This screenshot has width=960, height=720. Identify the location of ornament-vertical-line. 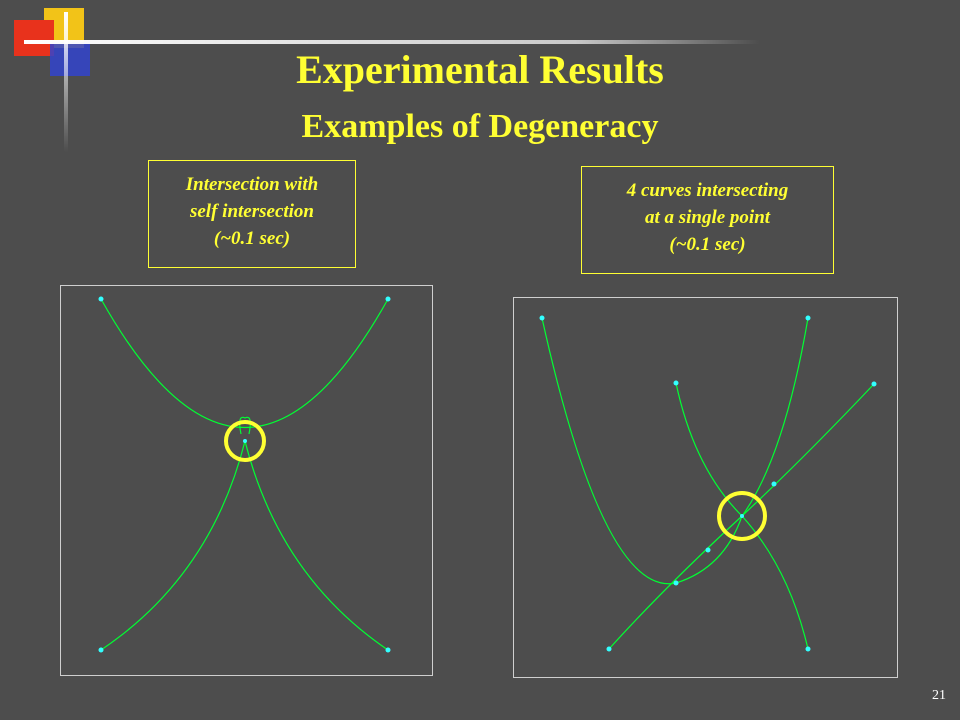
(66, 82).